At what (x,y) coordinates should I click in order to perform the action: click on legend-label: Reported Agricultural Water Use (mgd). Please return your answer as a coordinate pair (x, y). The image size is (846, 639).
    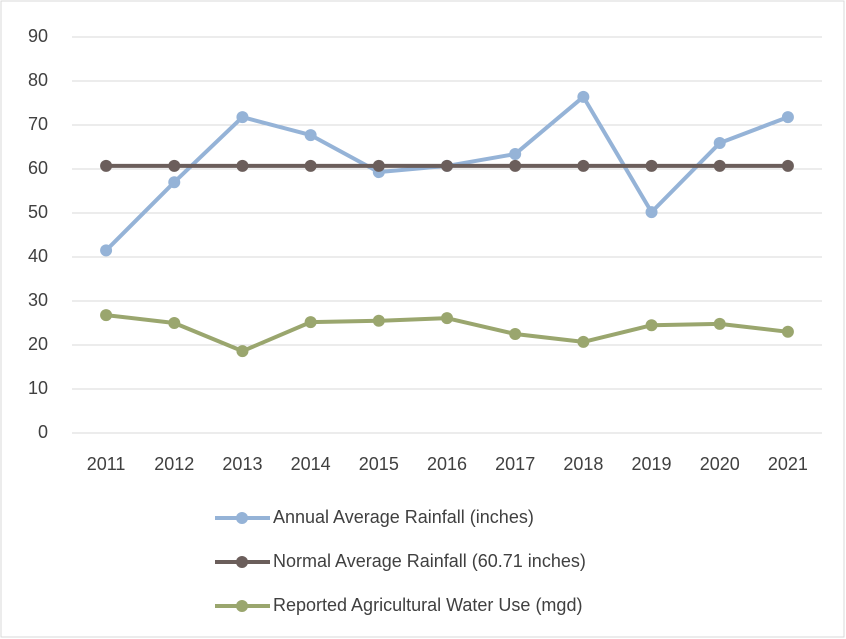
    Looking at the image, I should click on (427, 605).